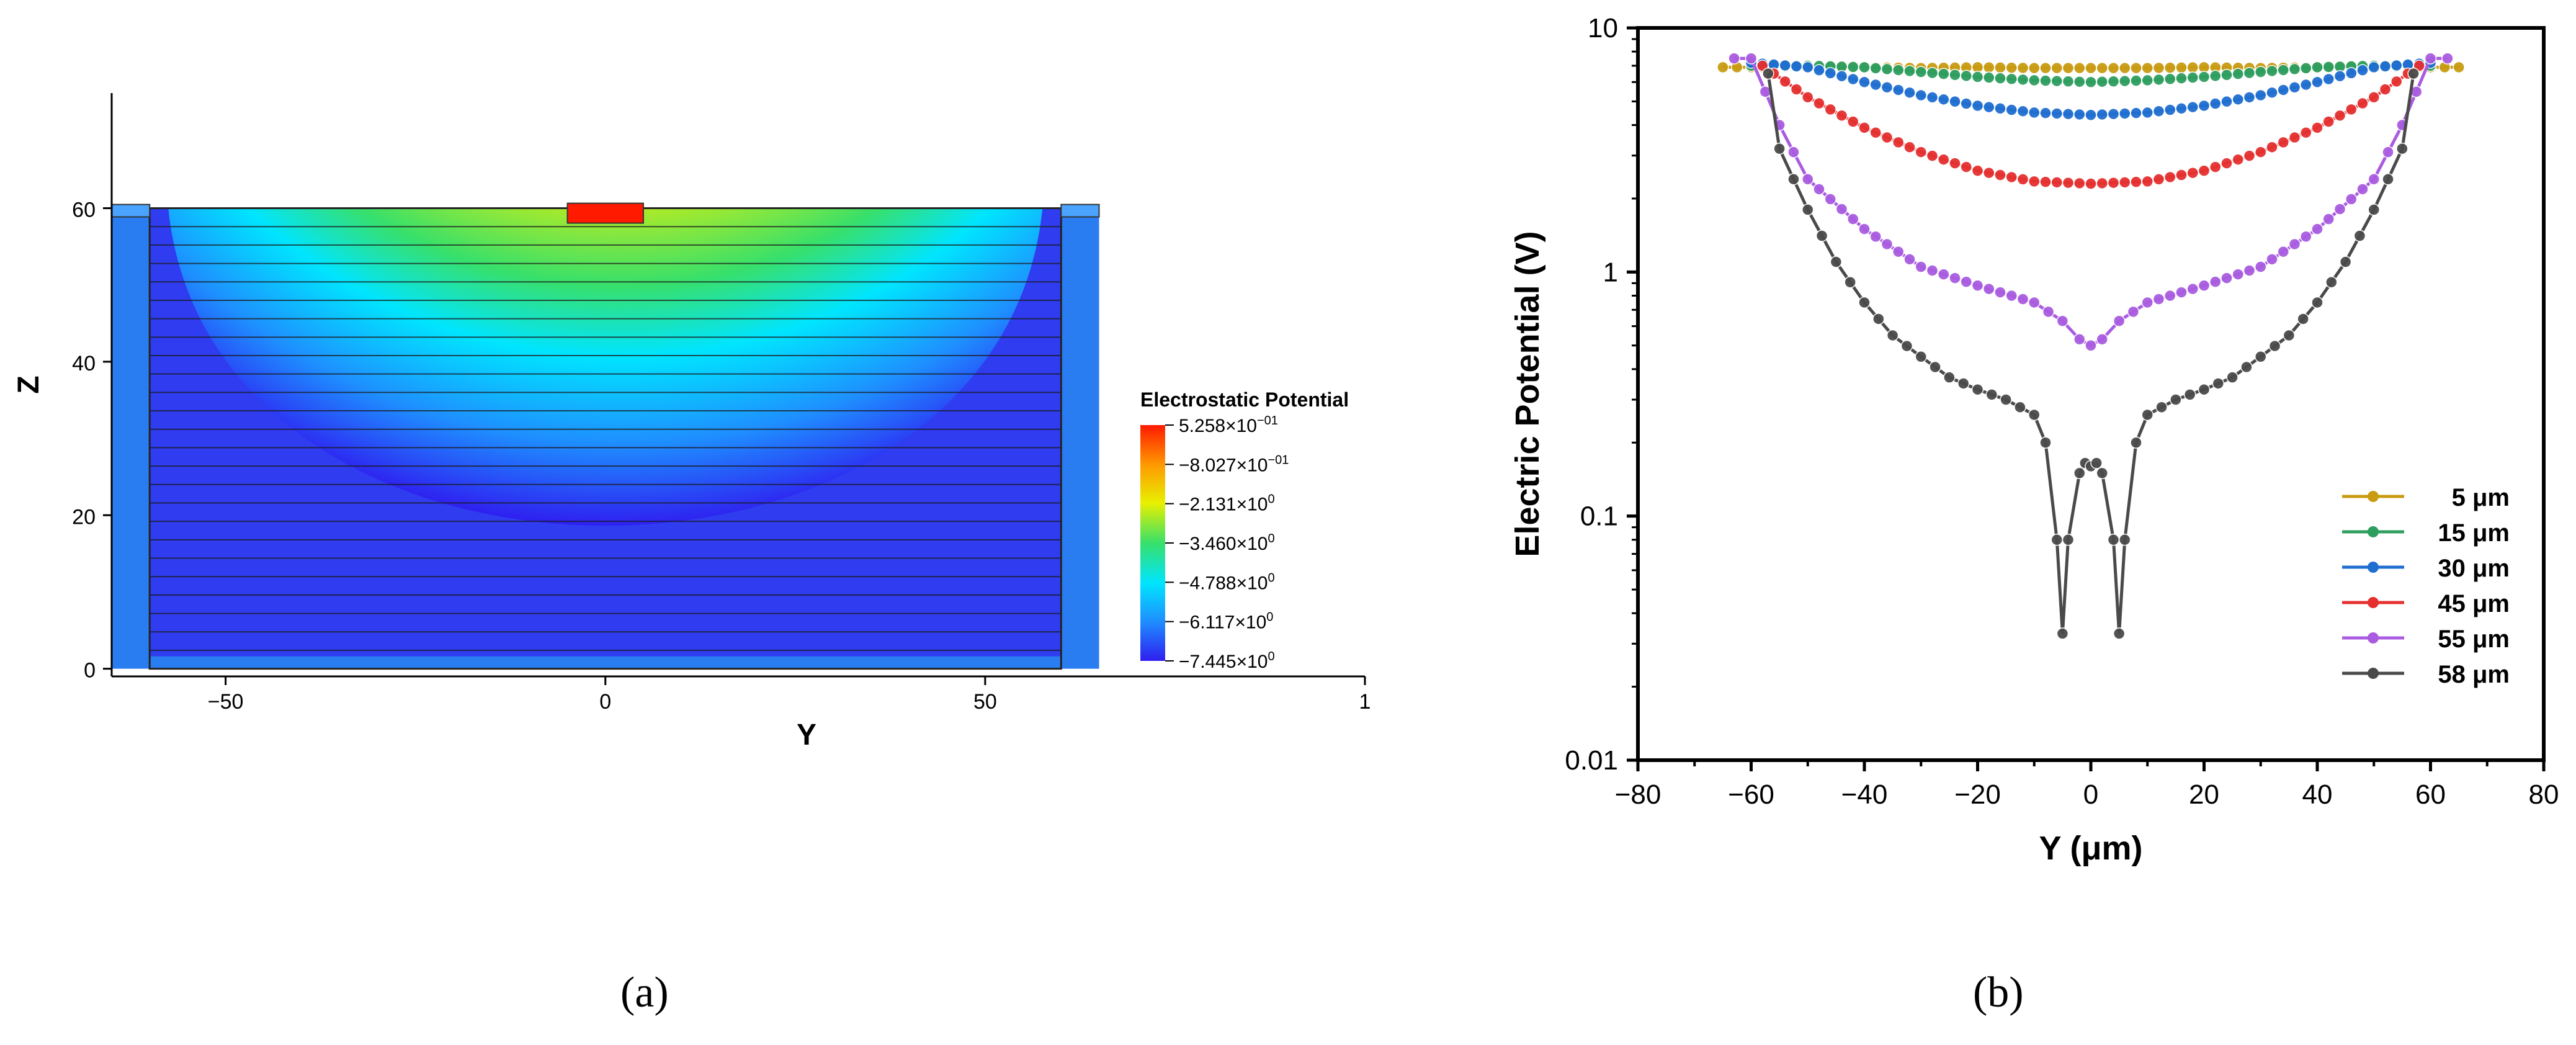  Describe the element at coordinates (1365, 702) in the screenshot. I see `x-tick-label: 1` at that location.